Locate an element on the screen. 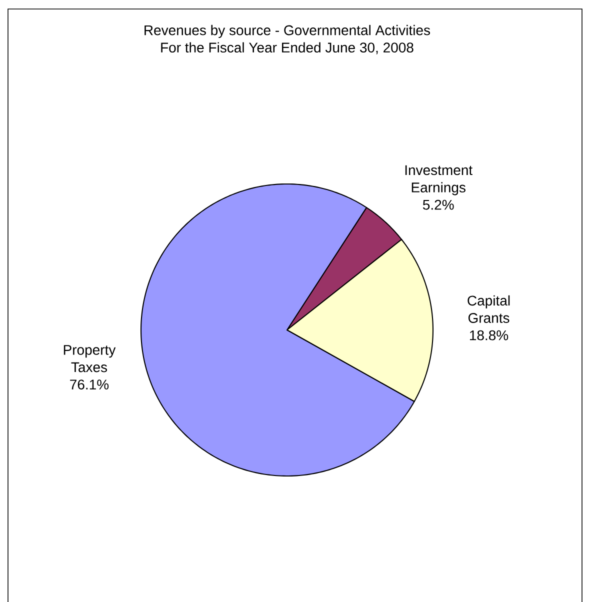 This screenshot has height=602, width=590. slice-label: Capital Grants is located at coordinates (489, 309).